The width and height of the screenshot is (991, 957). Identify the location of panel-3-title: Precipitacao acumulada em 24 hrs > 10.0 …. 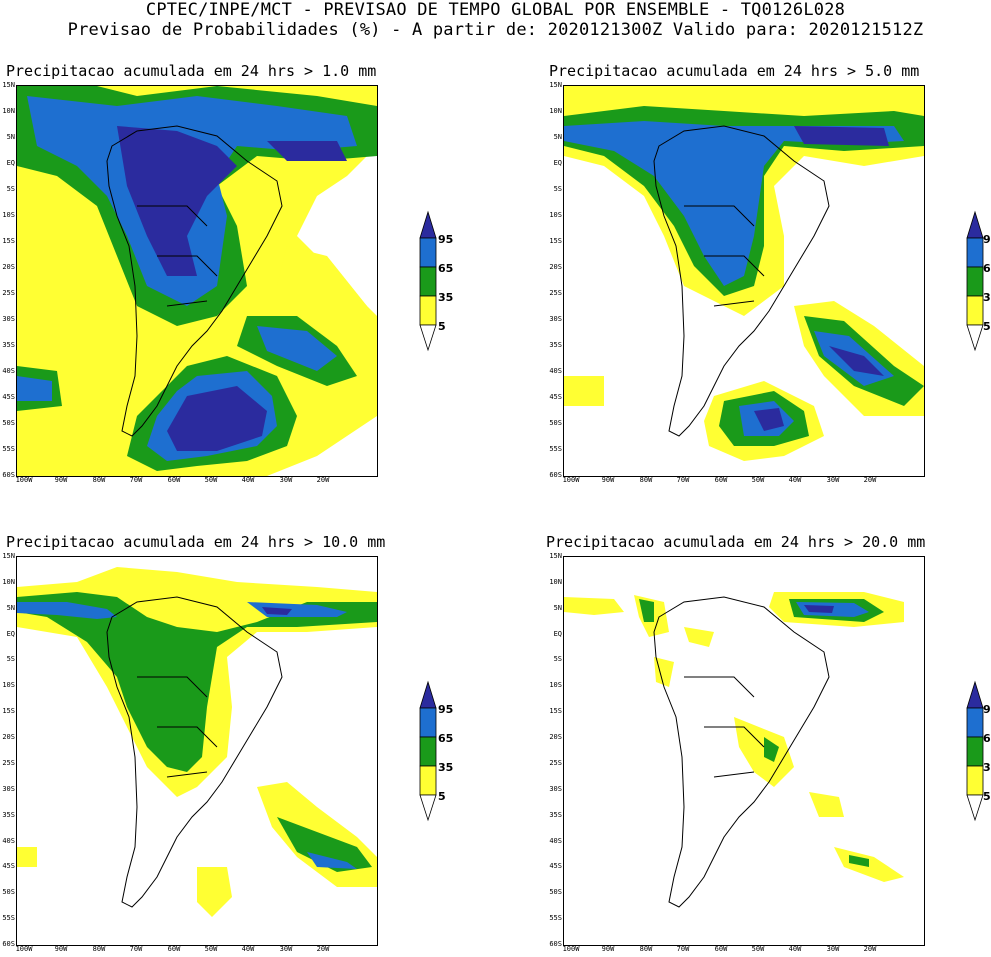
(196, 542).